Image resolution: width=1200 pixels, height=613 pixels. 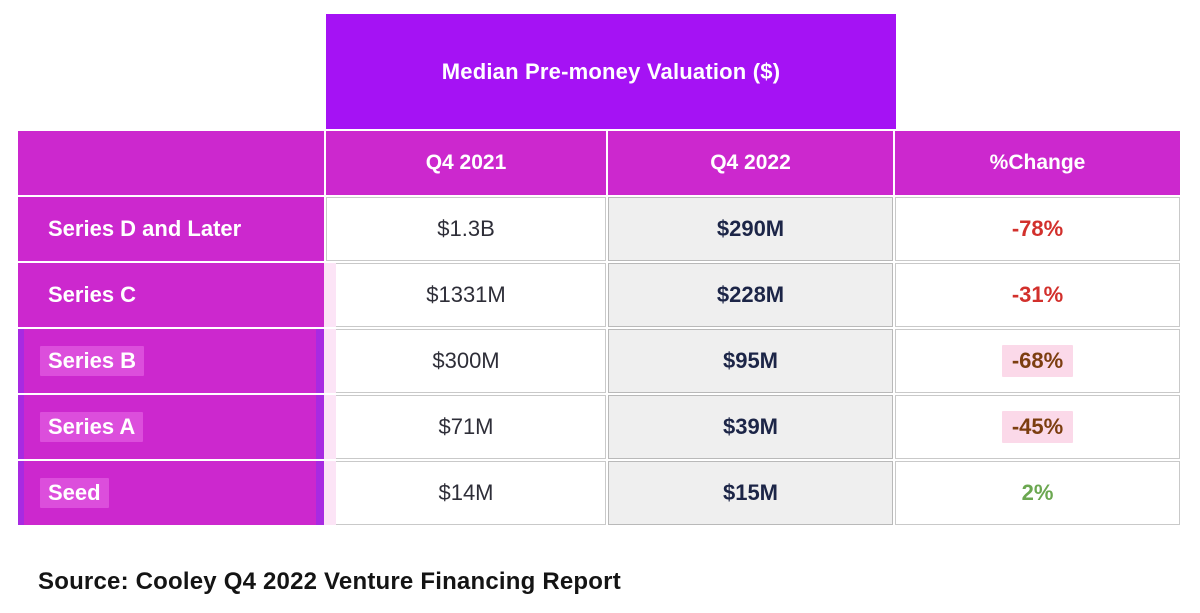 I want to click on row-label-seed: Seed, so click(x=177, y=493).